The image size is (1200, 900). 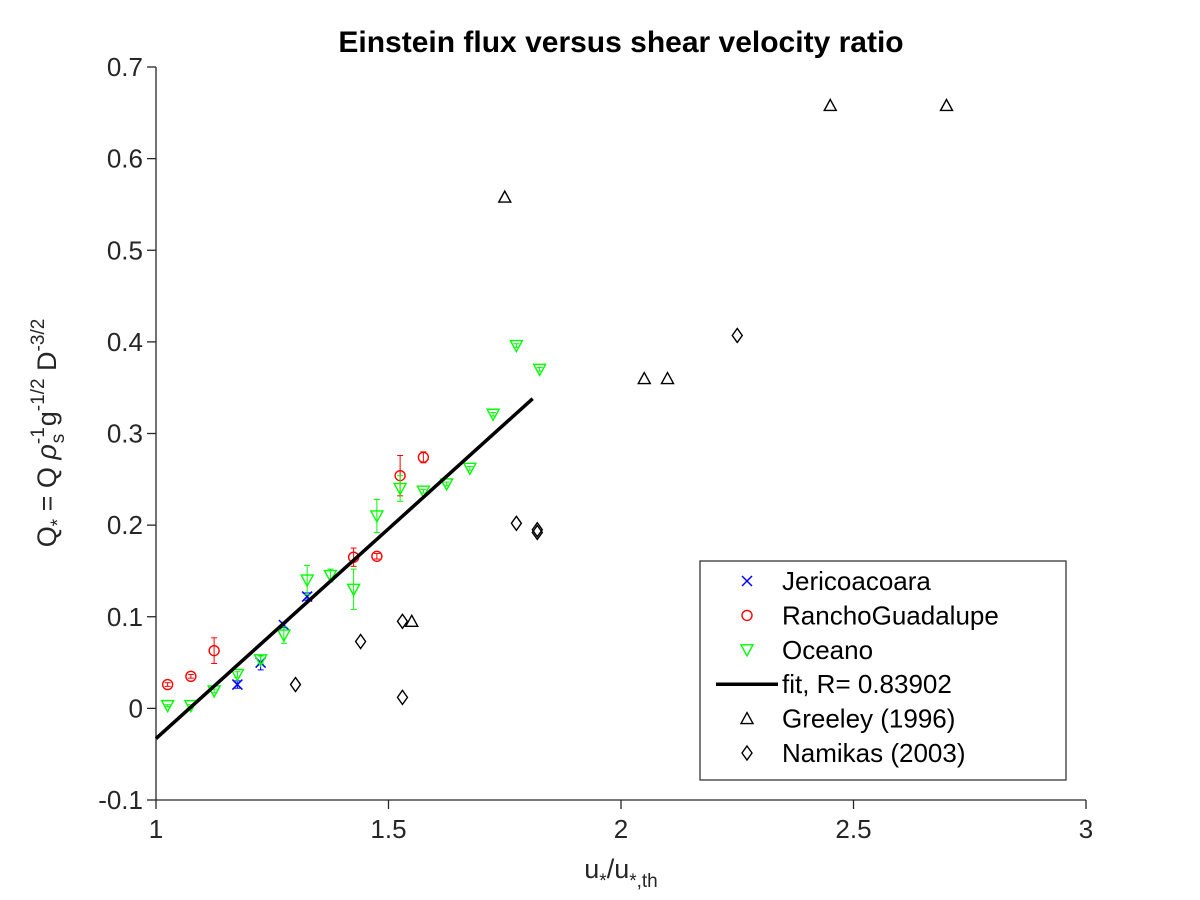 I want to click on legend-label: RanchoGuadalupe, so click(x=890, y=615).